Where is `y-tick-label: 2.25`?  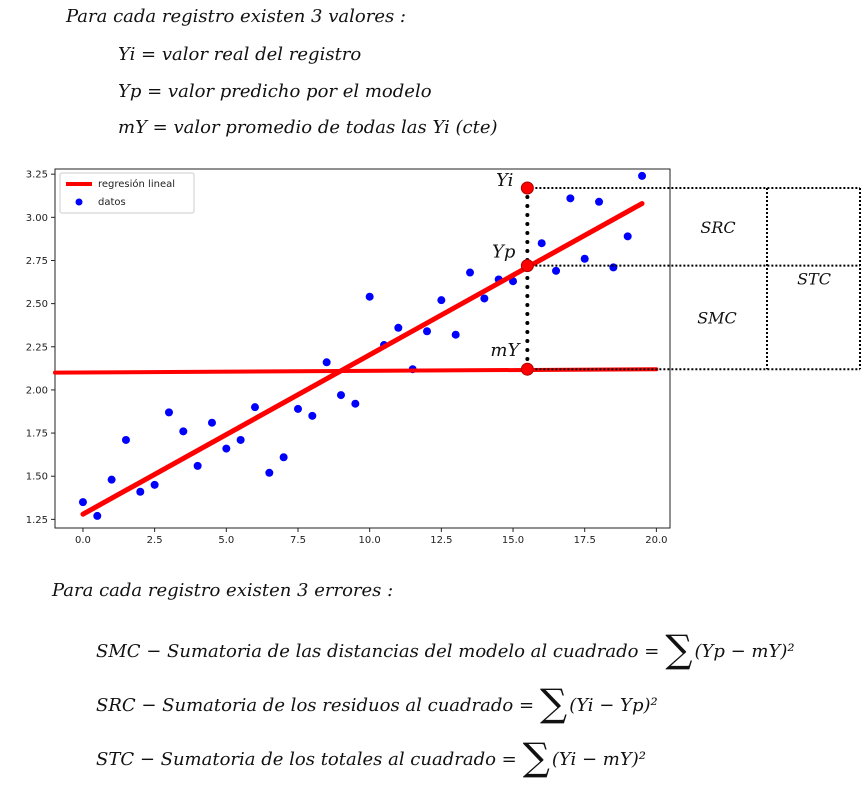
y-tick-label: 2.25 is located at coordinates (37, 347).